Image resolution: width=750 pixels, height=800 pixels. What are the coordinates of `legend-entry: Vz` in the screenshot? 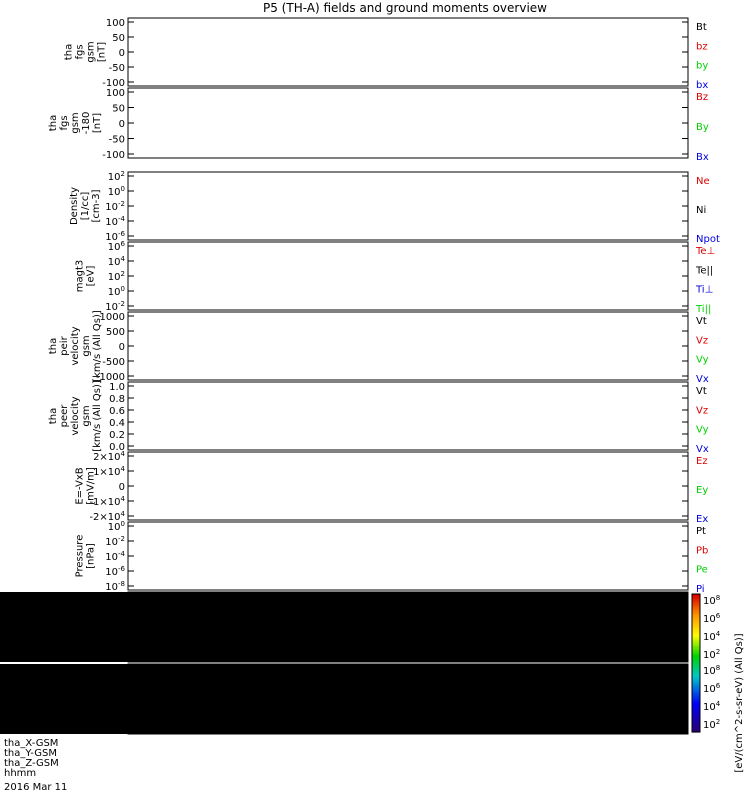 It's located at (702, 340).